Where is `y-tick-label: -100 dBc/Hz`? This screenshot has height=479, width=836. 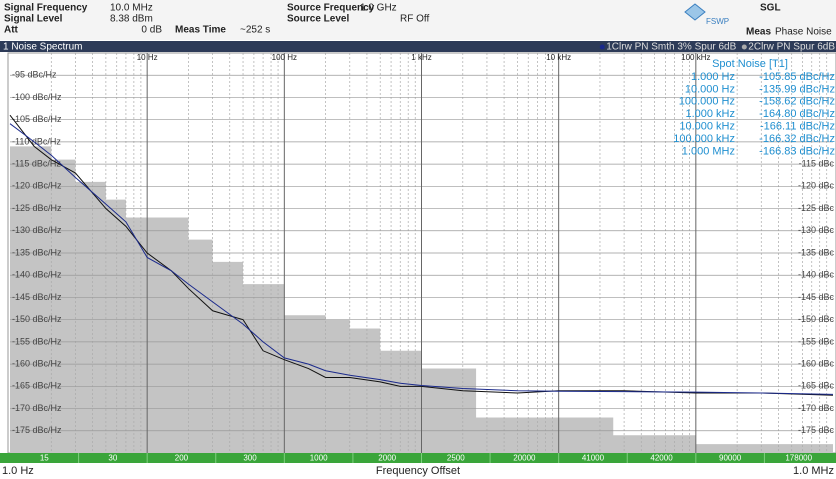
y-tick-label: -100 dBc/Hz is located at coordinates (37, 97).